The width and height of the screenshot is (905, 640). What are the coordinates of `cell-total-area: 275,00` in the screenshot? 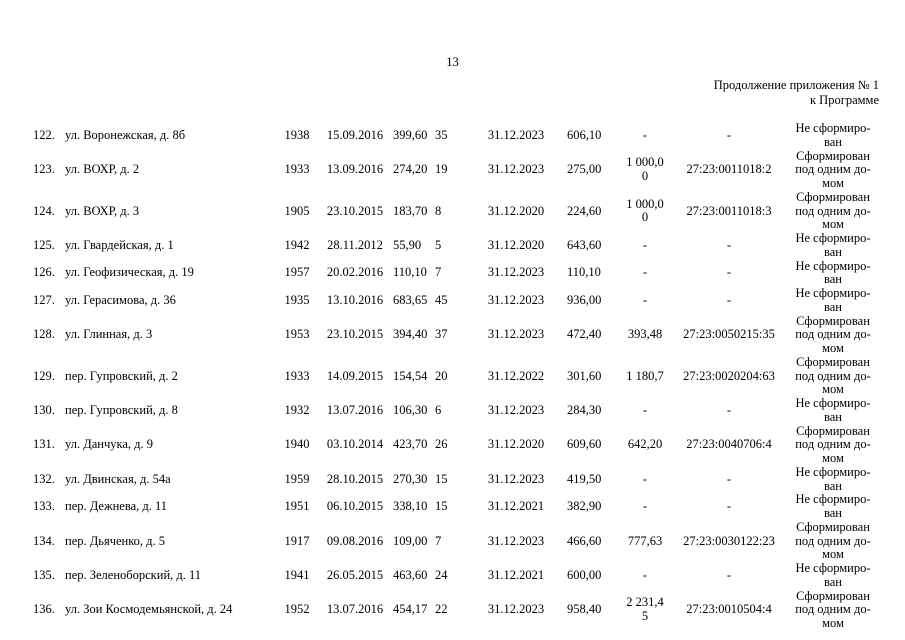 It's located at (584, 169).